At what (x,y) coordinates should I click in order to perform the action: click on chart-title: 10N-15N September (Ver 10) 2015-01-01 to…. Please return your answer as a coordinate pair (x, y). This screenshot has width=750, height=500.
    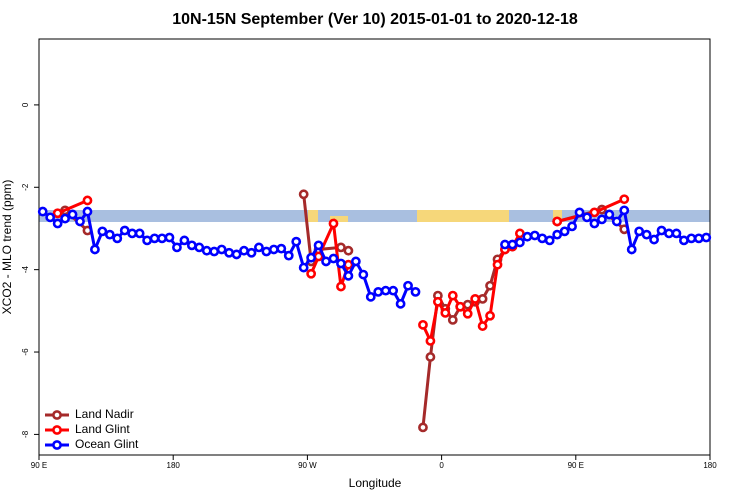
    Looking at the image, I should click on (375, 19).